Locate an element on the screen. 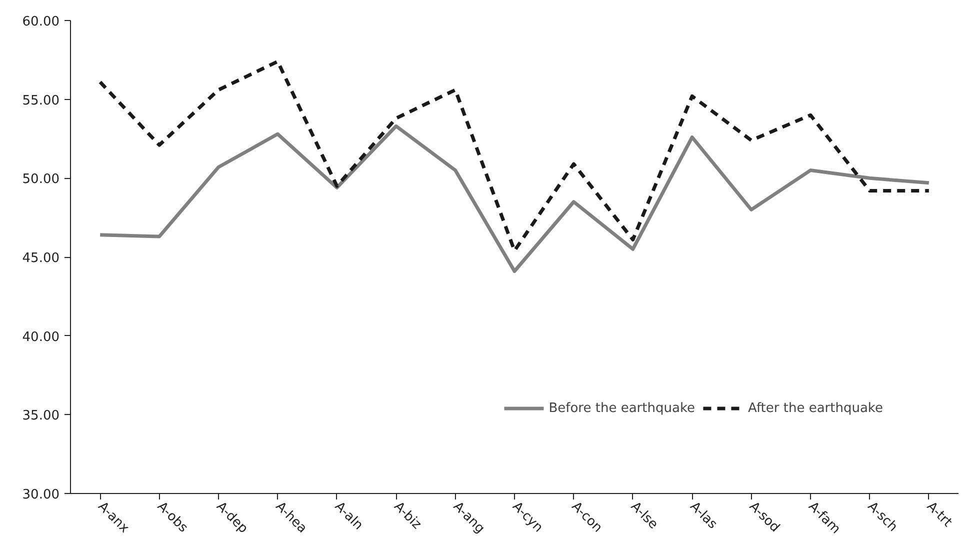 The width and height of the screenshot is (976, 551). y-tick-label: 50.00 is located at coordinates (41, 180).